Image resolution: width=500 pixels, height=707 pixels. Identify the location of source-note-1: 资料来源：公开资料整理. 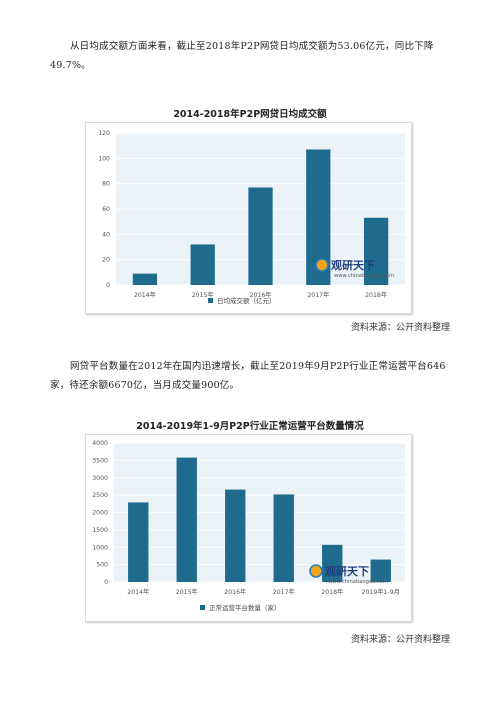
(400, 328).